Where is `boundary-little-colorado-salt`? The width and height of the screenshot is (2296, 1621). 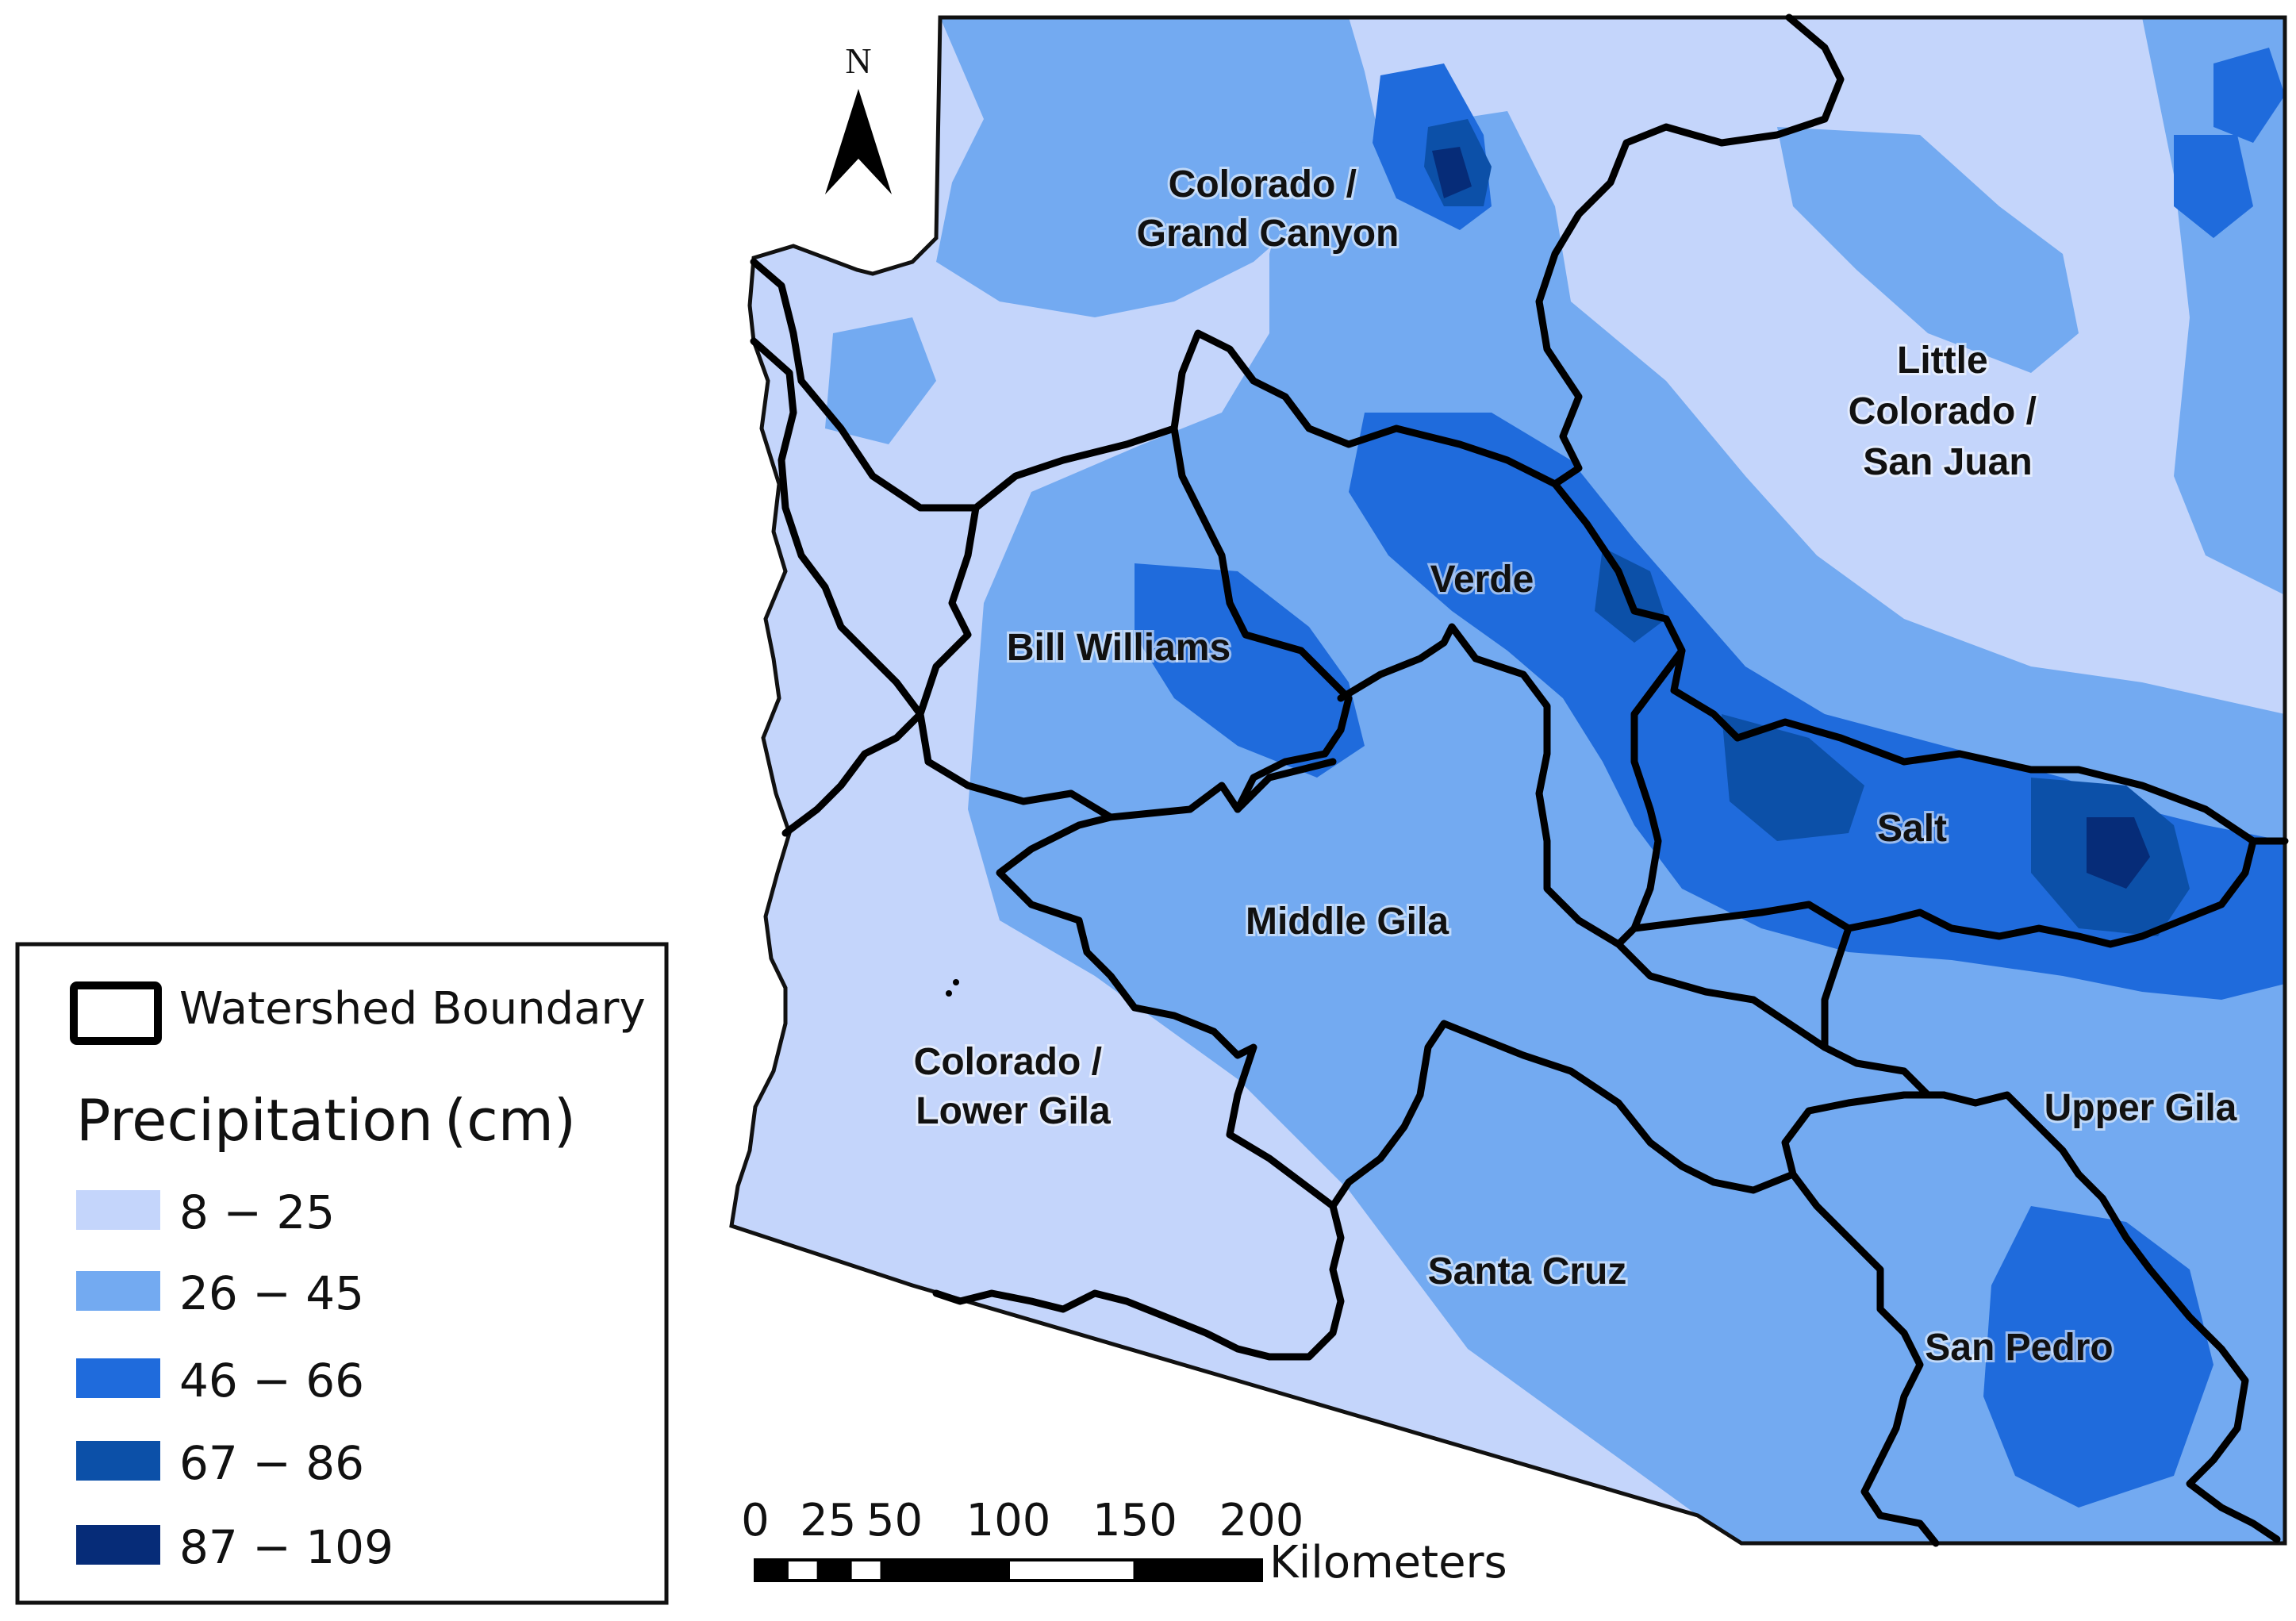
boundary-little-colorado-salt is located at coordinates (2011, 781).